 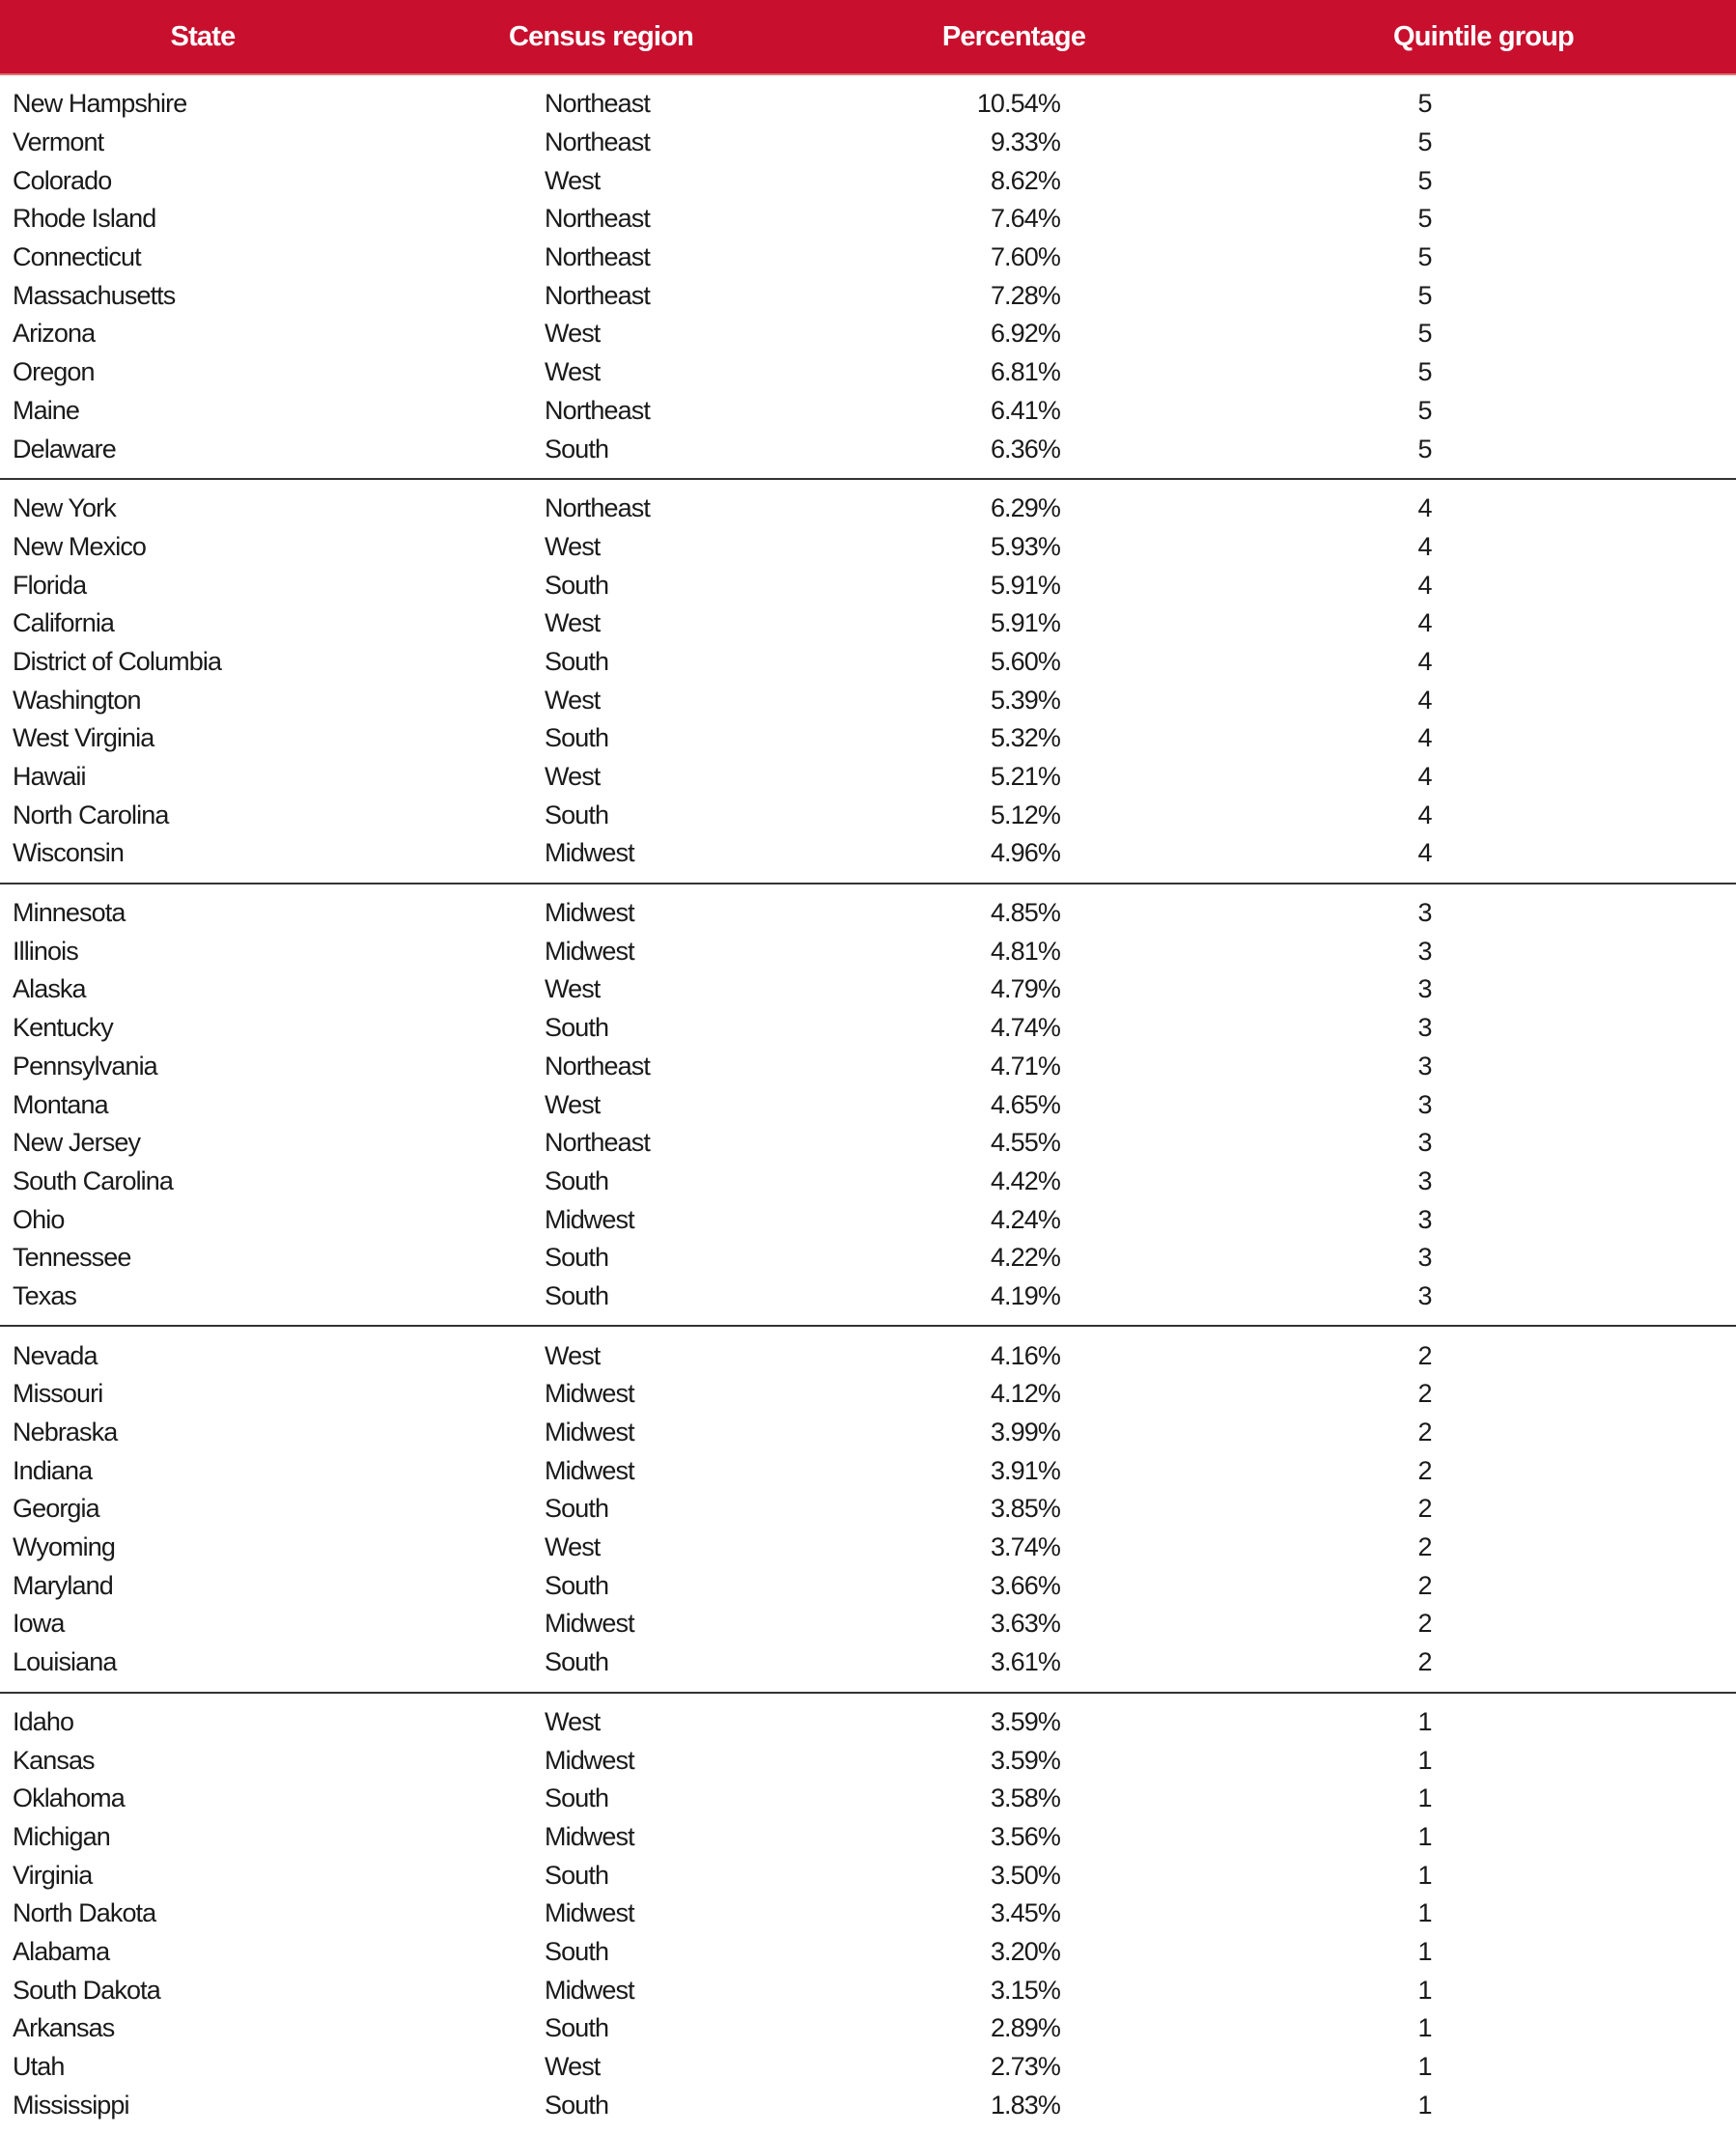 What do you see at coordinates (273, 1028) in the screenshot?
I see `state-cell: Kentucky` at bounding box center [273, 1028].